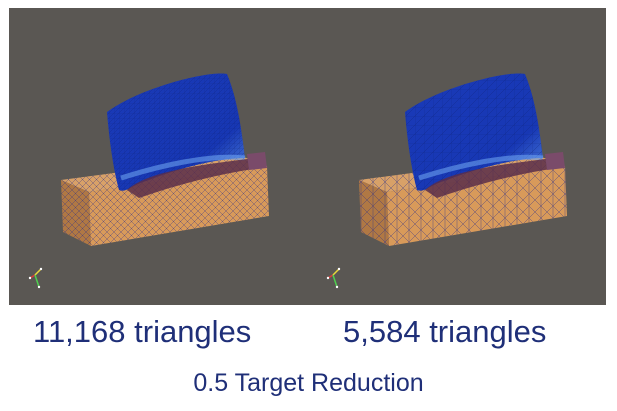  I want to click on triangle-count-reduced: 5,584 triangles, so click(445, 331).